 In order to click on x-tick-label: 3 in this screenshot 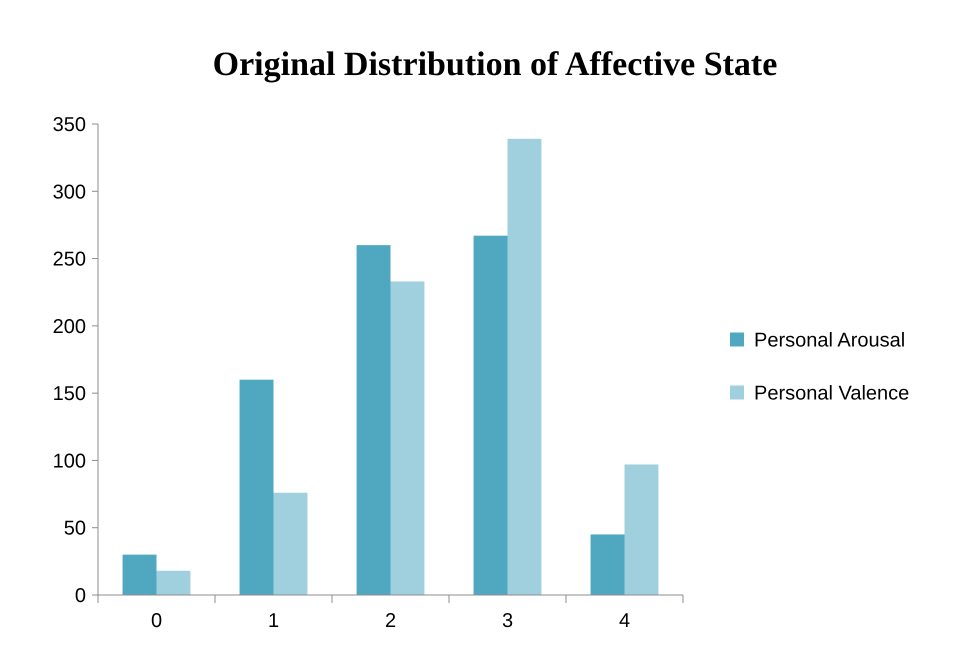, I will do `click(508, 621)`.